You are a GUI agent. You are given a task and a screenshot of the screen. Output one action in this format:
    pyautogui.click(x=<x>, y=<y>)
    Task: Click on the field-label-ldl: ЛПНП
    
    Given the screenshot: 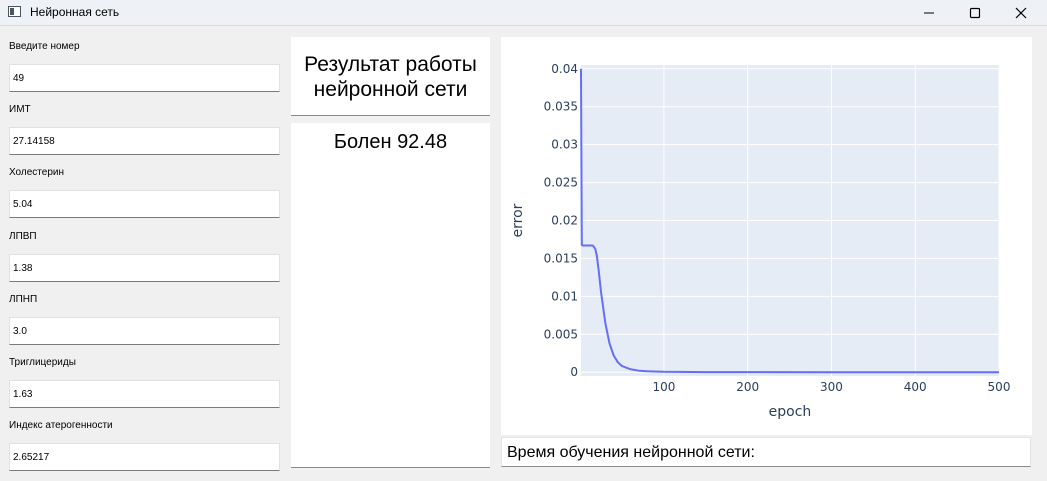 What is the action you would take?
    pyautogui.click(x=23, y=299)
    